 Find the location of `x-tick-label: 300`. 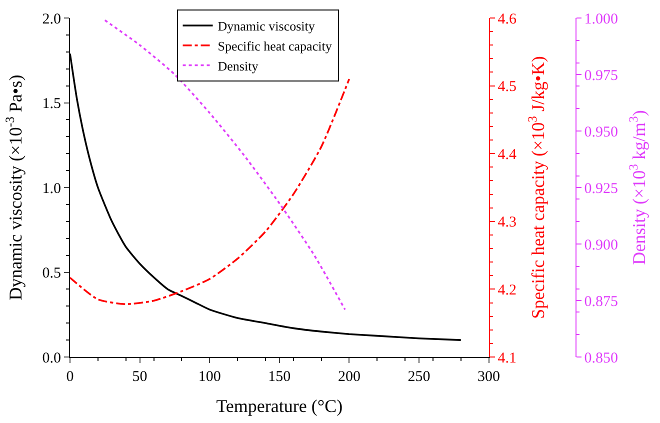

x-tick-label: 300 is located at coordinates (489, 377).